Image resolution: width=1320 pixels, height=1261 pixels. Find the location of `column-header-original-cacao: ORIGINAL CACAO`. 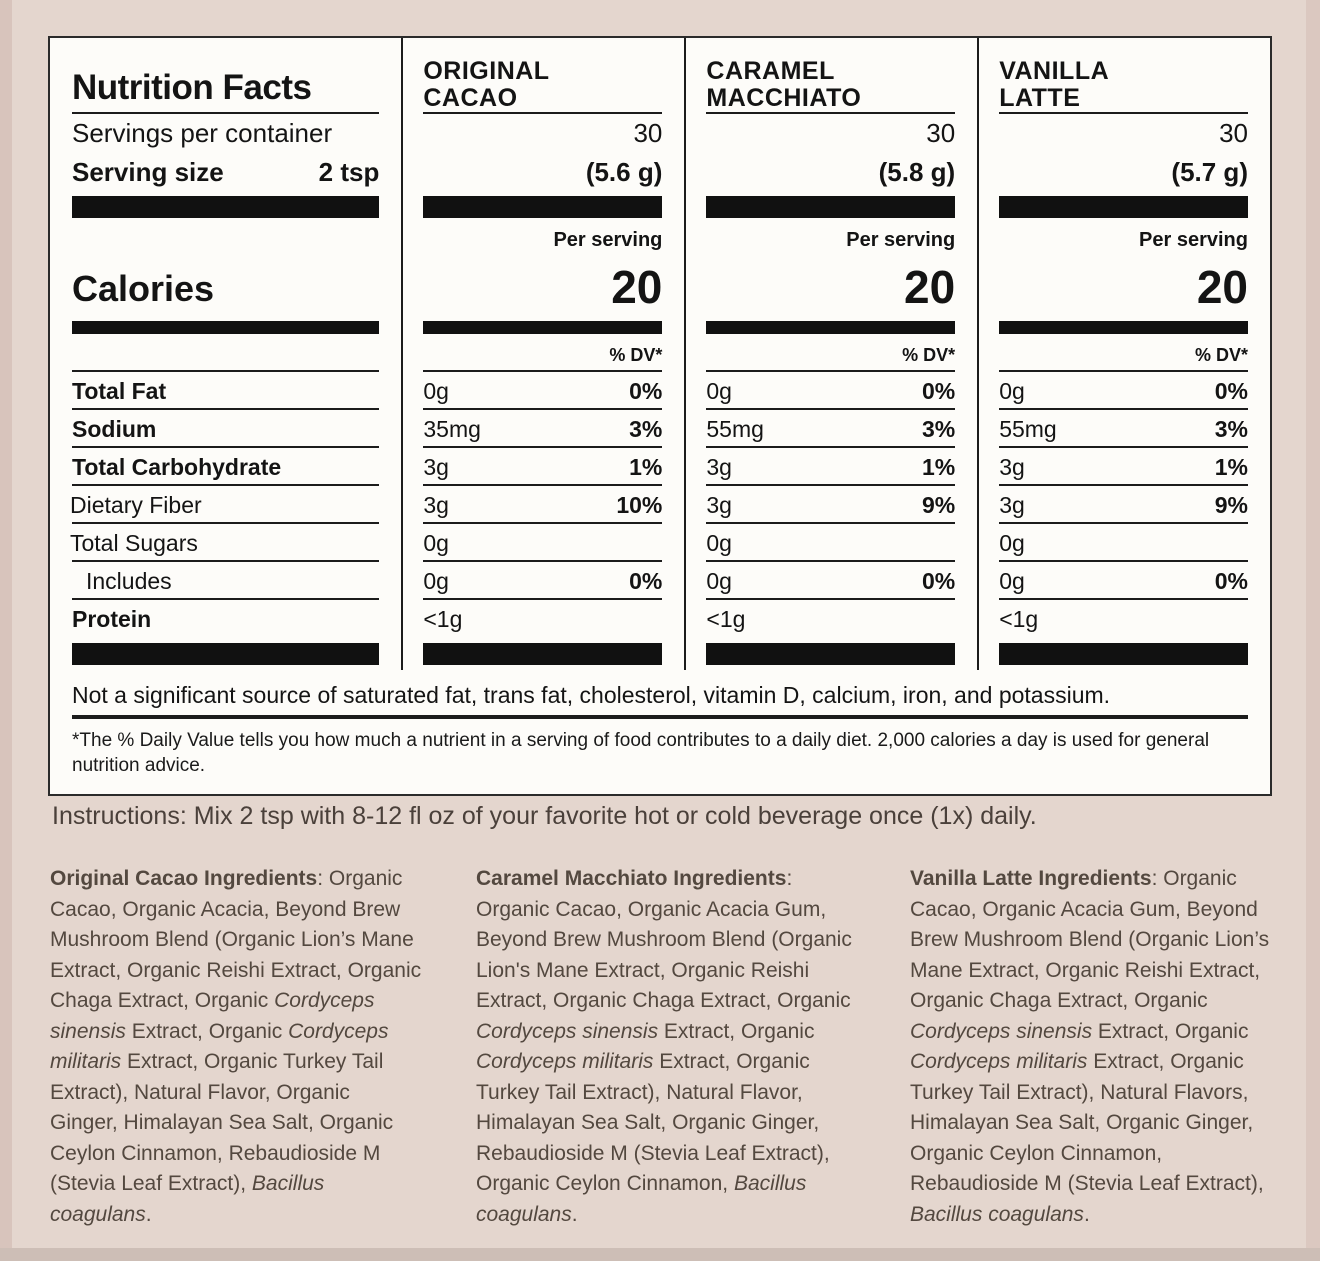

column-header-original-cacao: ORIGINAL CACAO is located at coordinates (543, 76).